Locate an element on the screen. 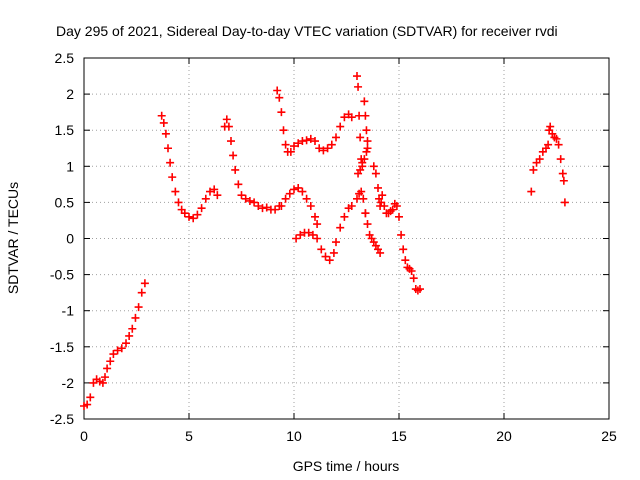 The width and height of the screenshot is (640, 480). y-tick-label: -1 is located at coordinates (68, 311).